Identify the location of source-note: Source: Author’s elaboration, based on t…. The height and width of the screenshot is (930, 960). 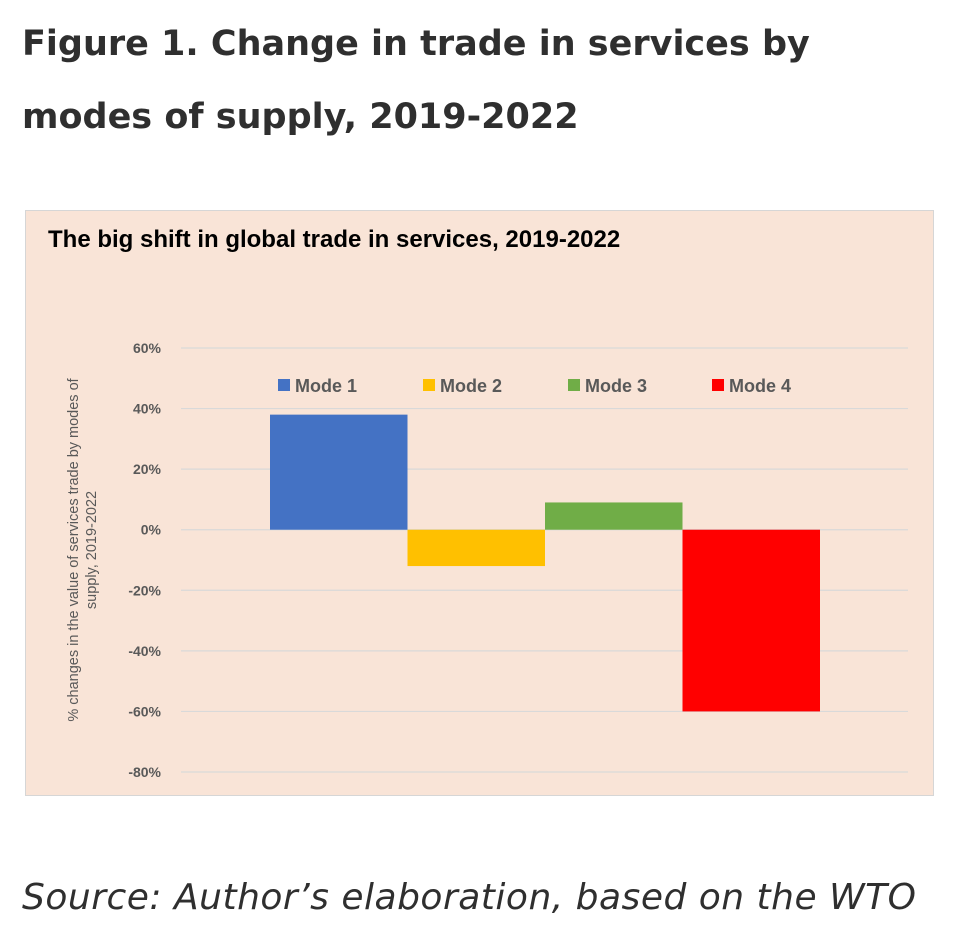
(469, 897).